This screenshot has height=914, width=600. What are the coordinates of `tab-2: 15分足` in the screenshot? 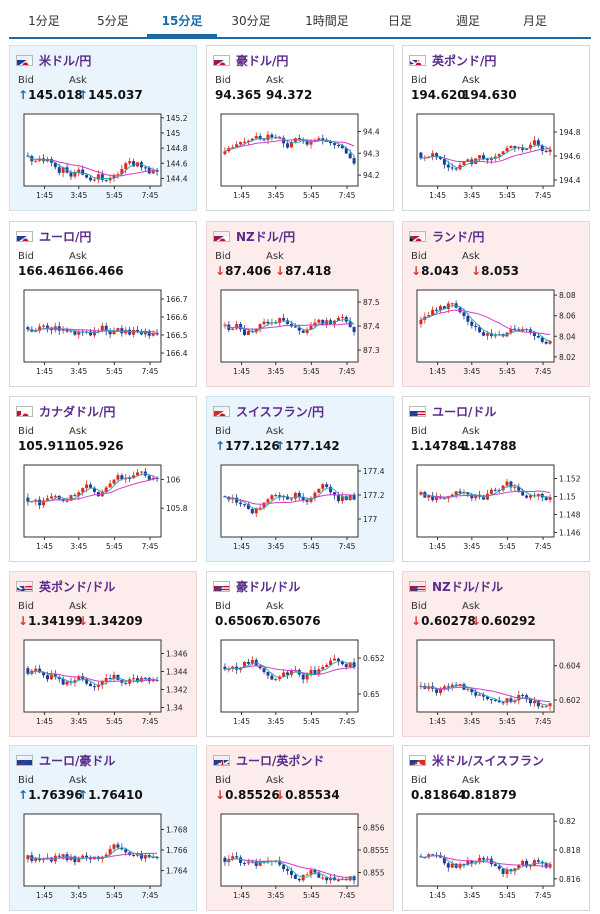 It's located at (182, 21).